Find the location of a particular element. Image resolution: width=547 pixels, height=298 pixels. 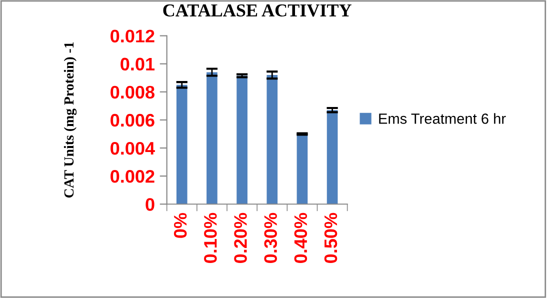

x-tick-label: 0% is located at coordinates (180, 225).